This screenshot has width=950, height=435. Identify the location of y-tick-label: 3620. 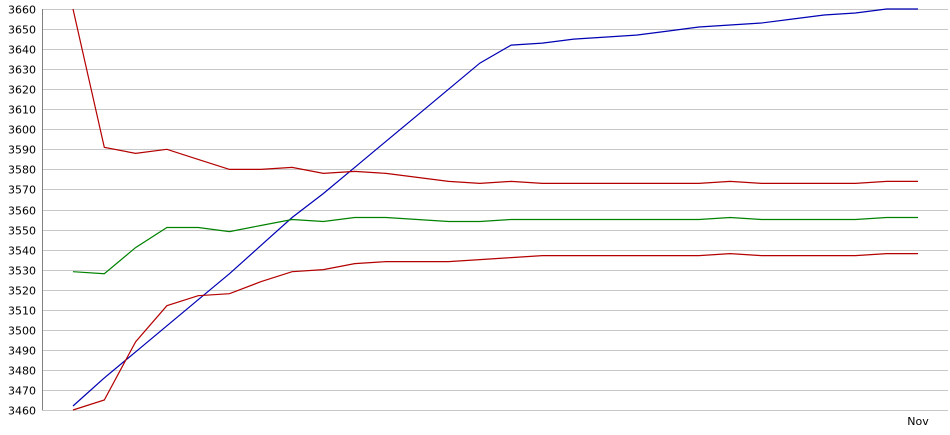
(22, 90).